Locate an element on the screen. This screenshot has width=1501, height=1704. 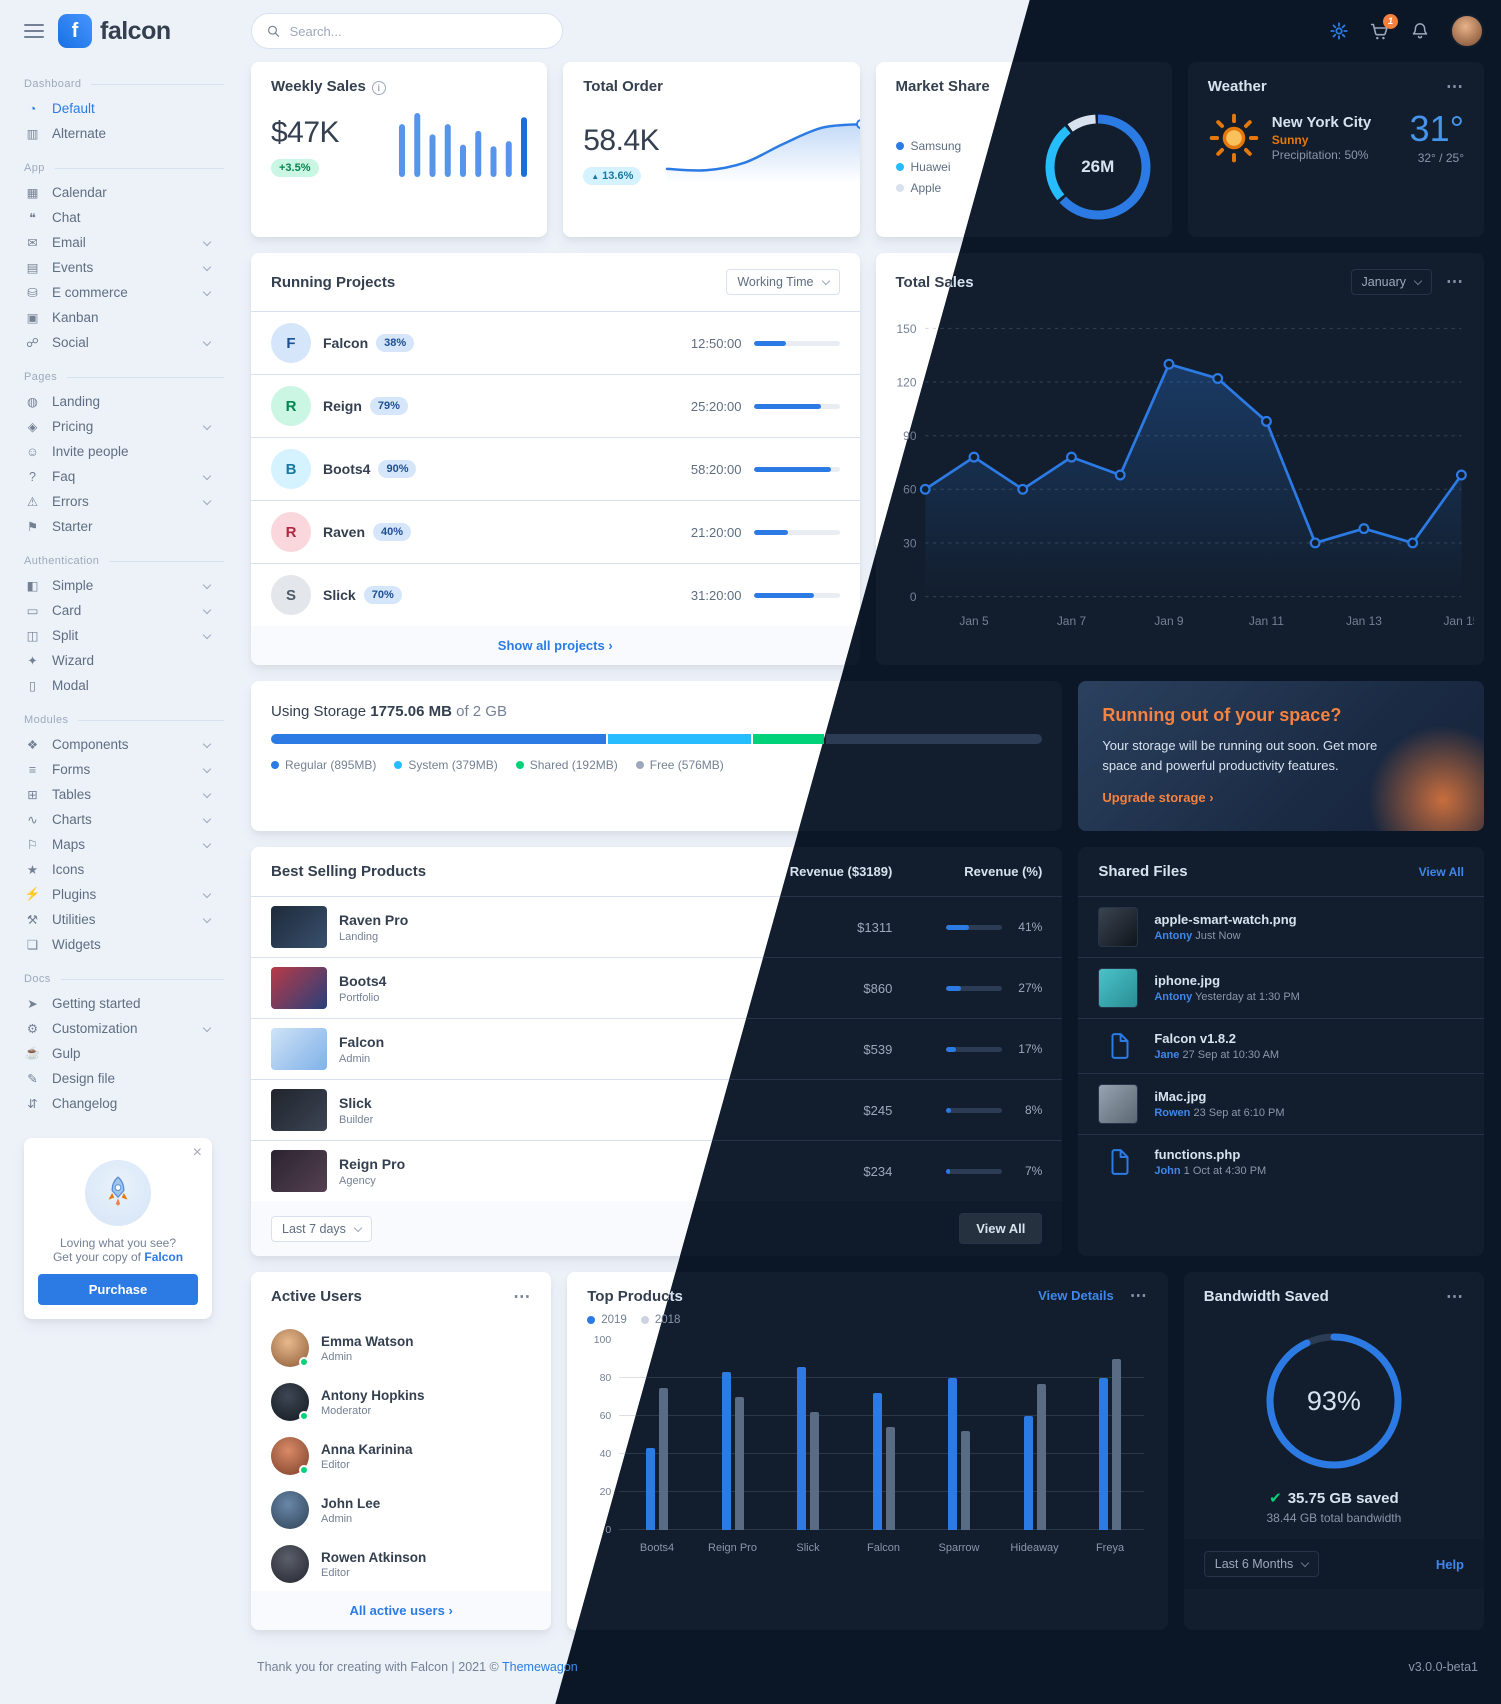
last-6-months-select: Last 6 Months is located at coordinates (1261, 1564).